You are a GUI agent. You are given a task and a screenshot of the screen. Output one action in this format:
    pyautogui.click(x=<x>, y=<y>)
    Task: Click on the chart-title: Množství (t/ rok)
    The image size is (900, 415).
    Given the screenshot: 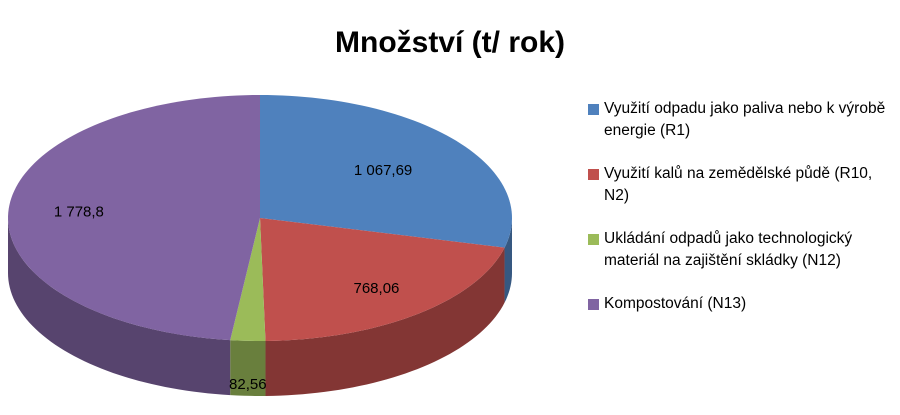 What is the action you would take?
    pyautogui.click(x=450, y=42)
    